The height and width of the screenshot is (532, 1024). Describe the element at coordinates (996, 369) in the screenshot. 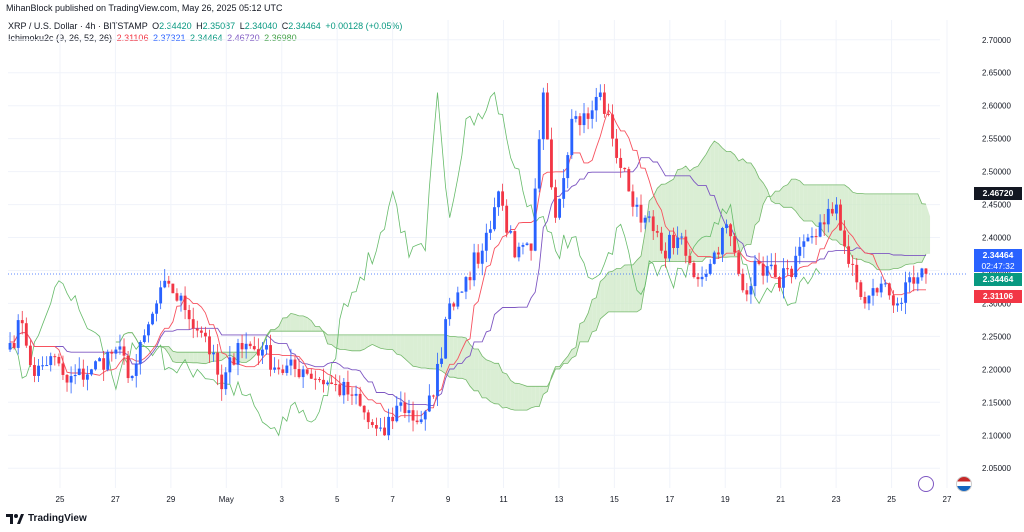

I see `y-tick-label: 2.20000` at that location.